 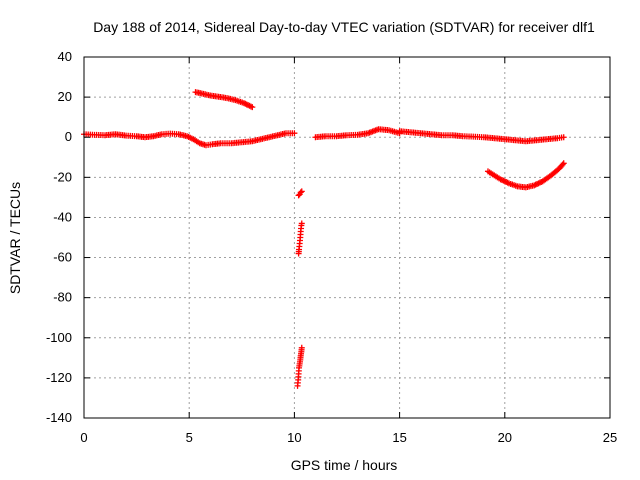 What do you see at coordinates (189, 139) in the screenshot?
I see `series-baseline-early` at bounding box center [189, 139].